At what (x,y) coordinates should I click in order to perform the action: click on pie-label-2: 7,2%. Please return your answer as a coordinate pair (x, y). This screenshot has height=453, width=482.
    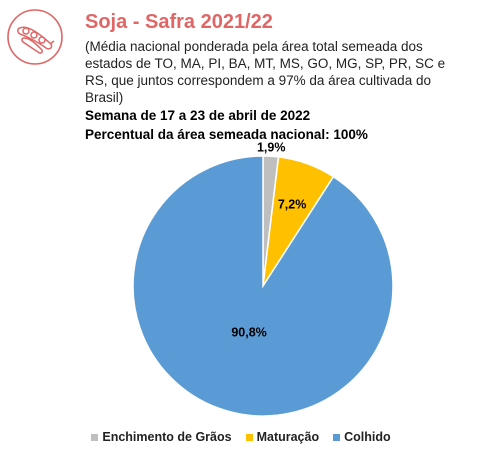
    Looking at the image, I should click on (292, 205).